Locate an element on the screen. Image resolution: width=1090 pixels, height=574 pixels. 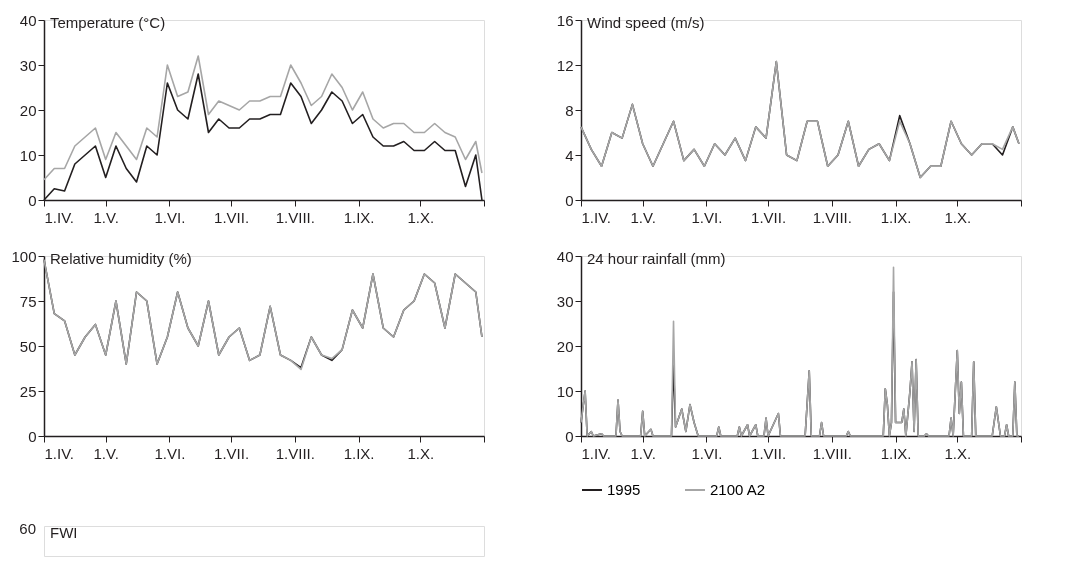
y-tick-label: 16 is located at coordinates (565, 20).